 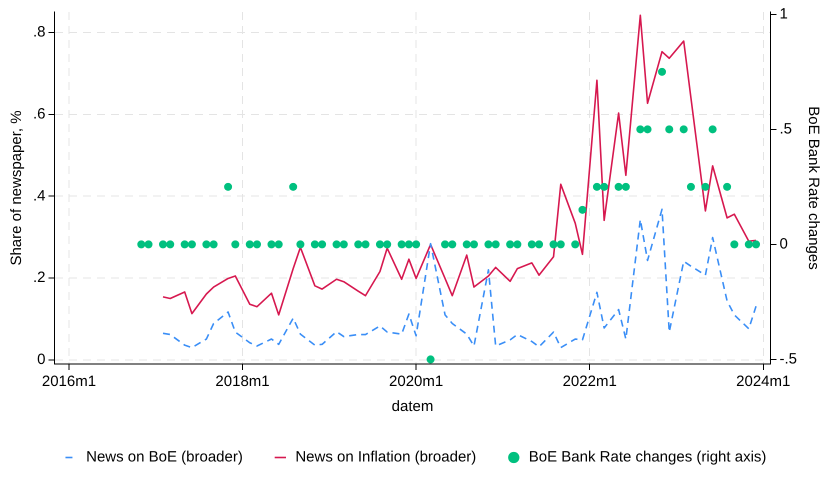 I want to click on y-tick-label: .4, so click(x=39, y=195).